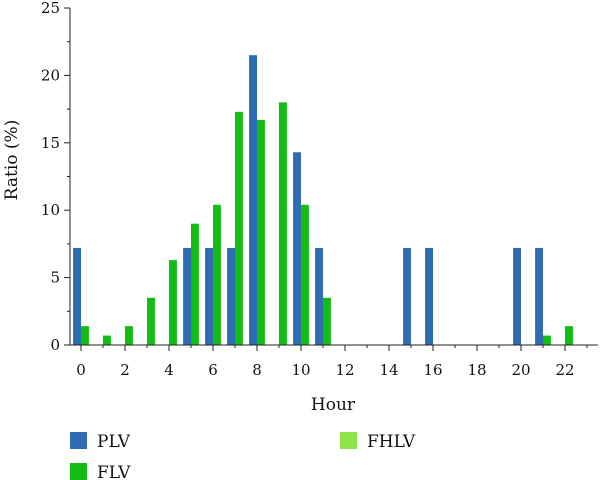 The image size is (600, 480). Describe the element at coordinates (213, 370) in the screenshot. I see `x-tick-label-6: 6` at that location.